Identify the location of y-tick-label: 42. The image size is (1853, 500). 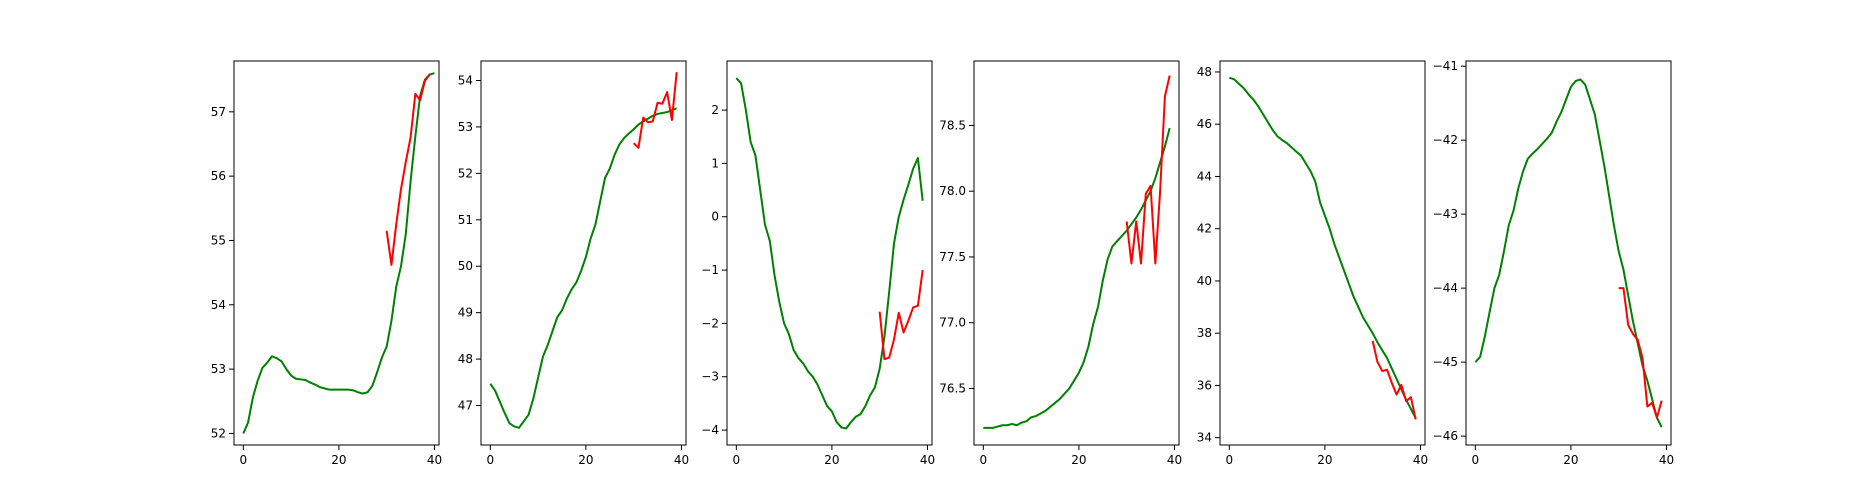
(1204, 229).